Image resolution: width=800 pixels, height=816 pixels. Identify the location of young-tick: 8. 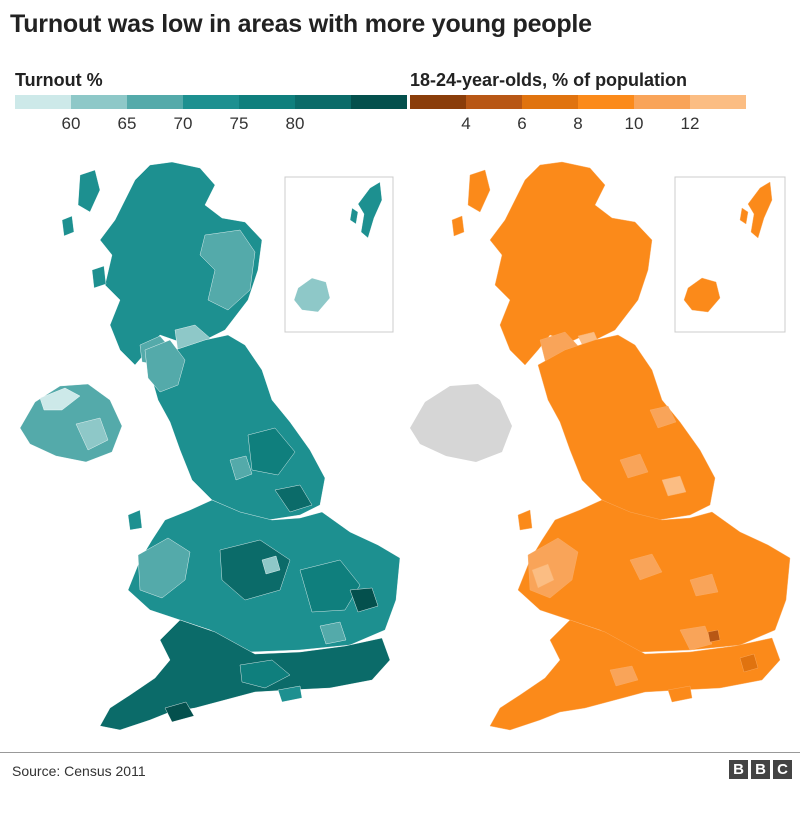
(578, 123).